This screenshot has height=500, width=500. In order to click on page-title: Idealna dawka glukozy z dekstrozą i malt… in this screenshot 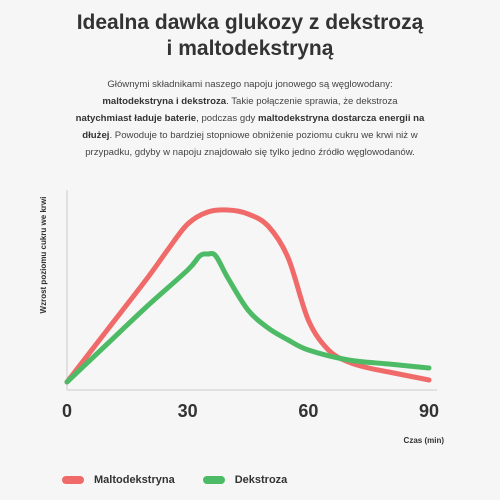, I will do `click(250, 36)`.